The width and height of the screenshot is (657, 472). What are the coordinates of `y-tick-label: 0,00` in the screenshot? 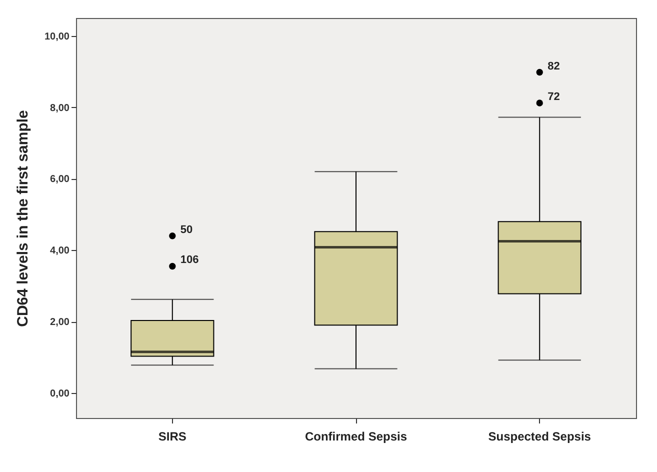 It's located at (60, 394).